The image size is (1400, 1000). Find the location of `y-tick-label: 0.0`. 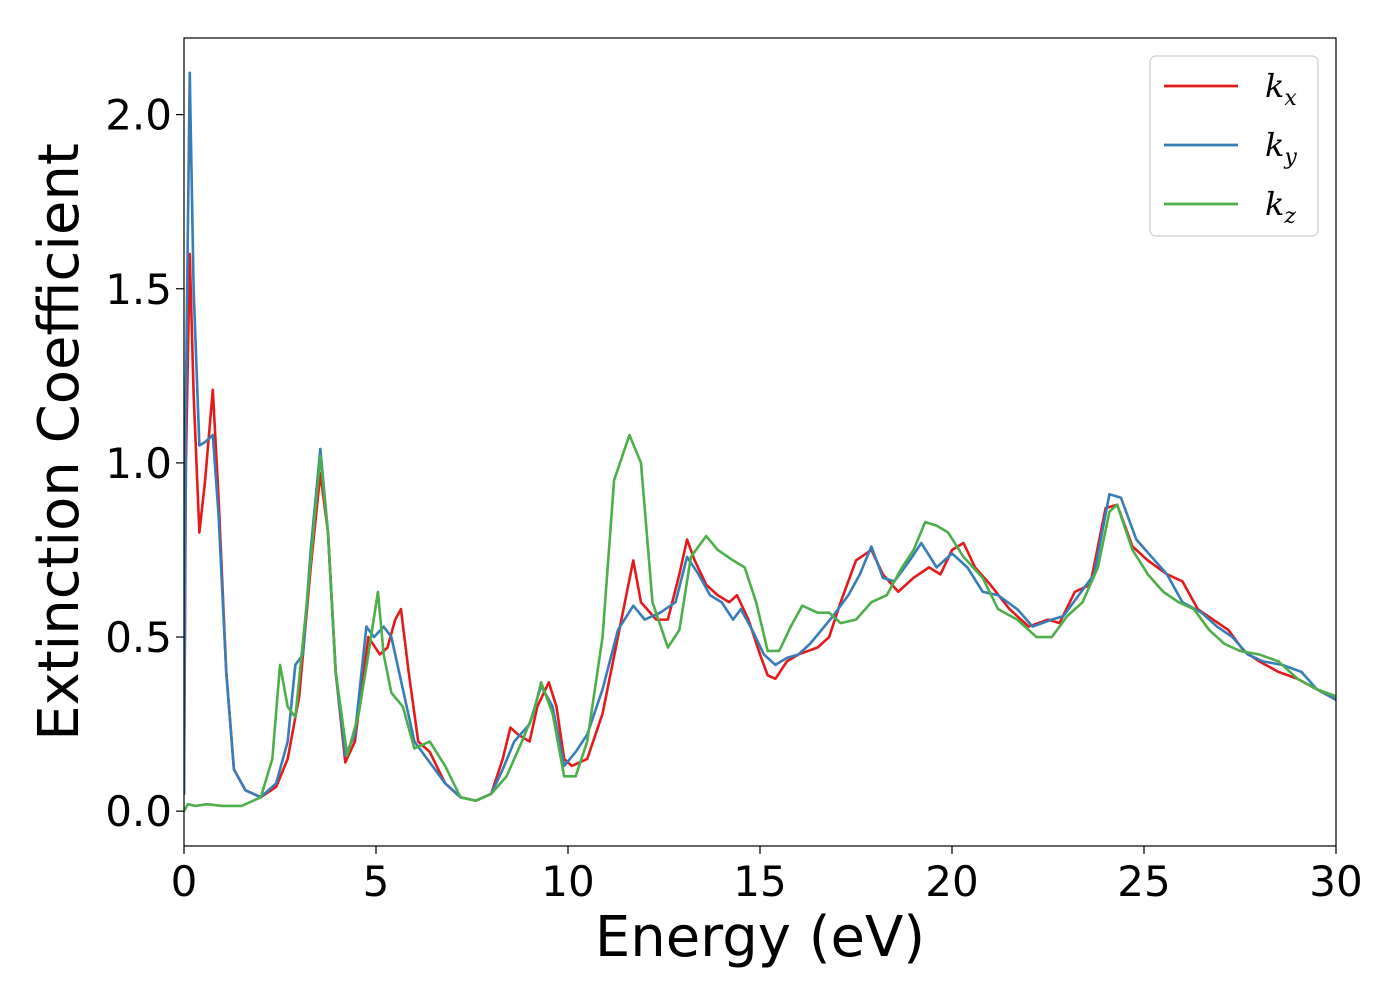

y-tick-label: 0.0 is located at coordinates (138, 811).